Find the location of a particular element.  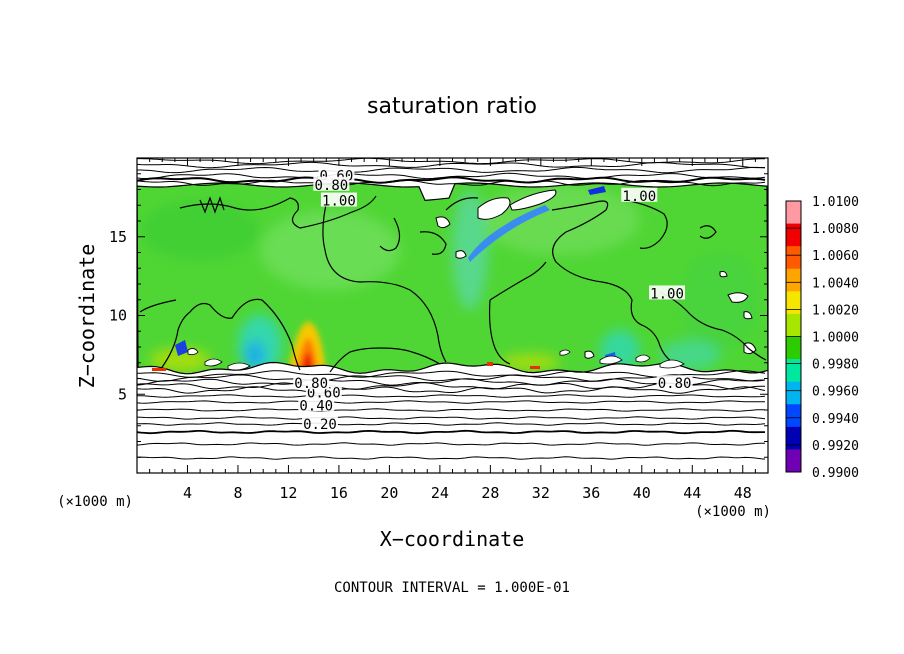

contour-label: 0.60 is located at coordinates (324, 394).